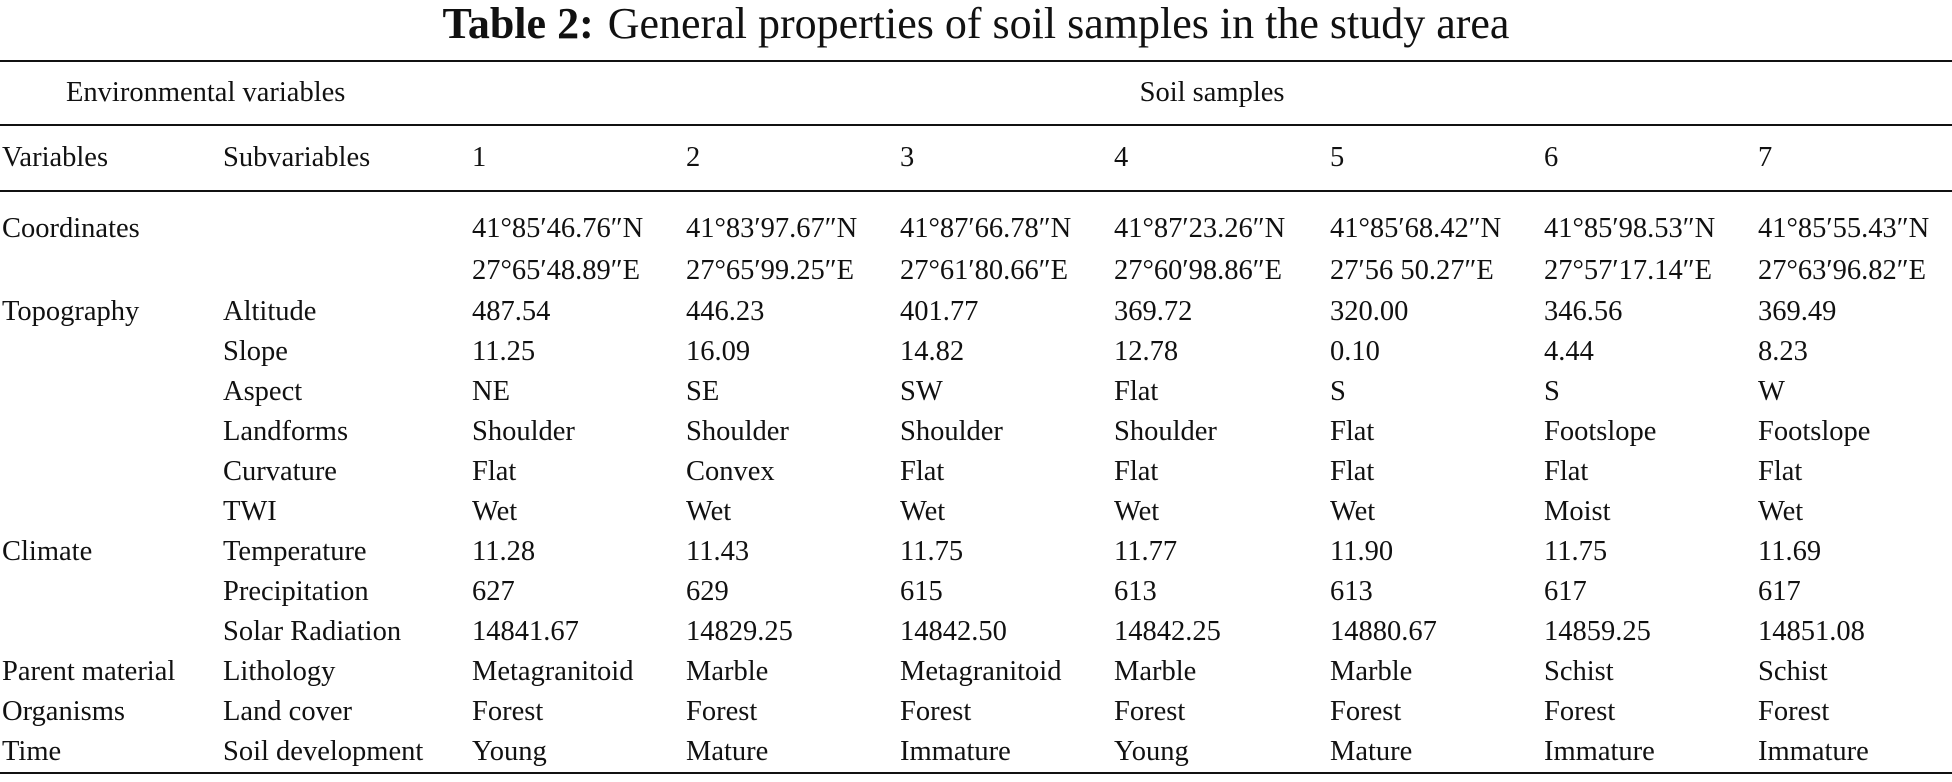 Image resolution: width=1952 pixels, height=782 pixels. What do you see at coordinates (504, 351) in the screenshot?
I see `value-cell: 11.25` at bounding box center [504, 351].